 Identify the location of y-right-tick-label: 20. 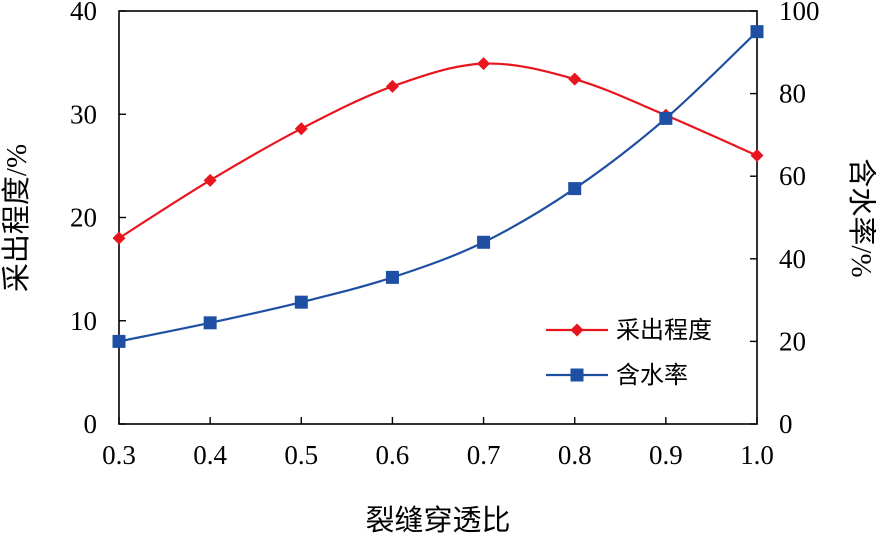
(792, 341).